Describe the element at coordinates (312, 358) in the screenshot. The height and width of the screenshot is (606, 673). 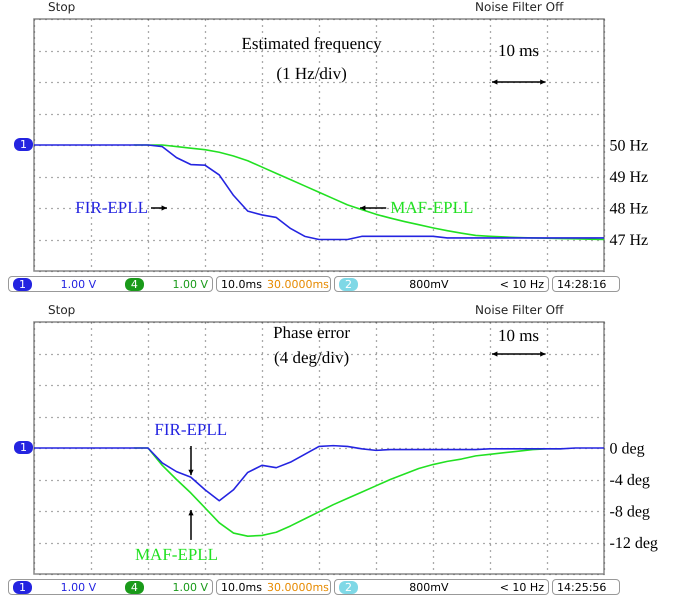
I see `text: (4 deg/div)` at that location.